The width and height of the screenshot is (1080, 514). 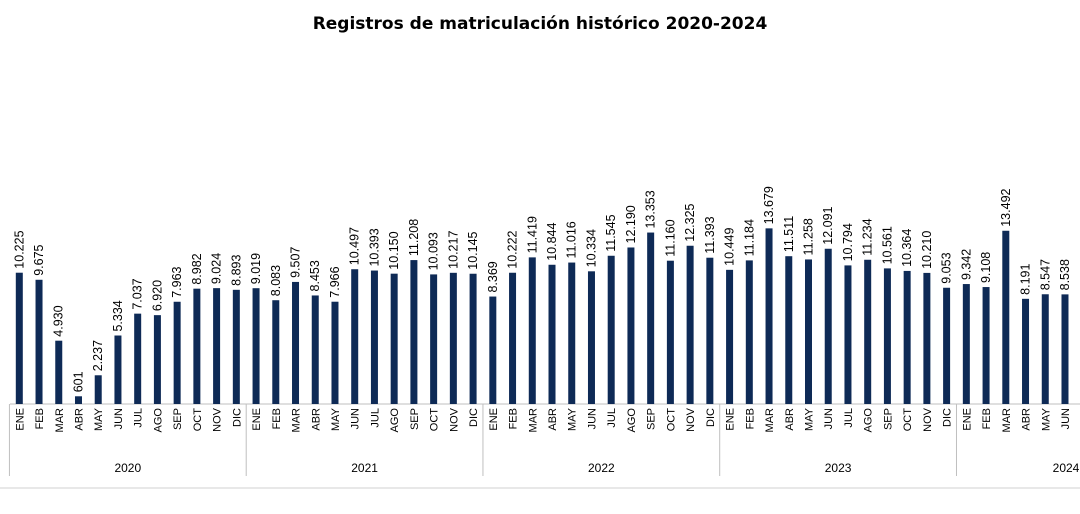 I want to click on data-label: 9.019, so click(x=256, y=268).